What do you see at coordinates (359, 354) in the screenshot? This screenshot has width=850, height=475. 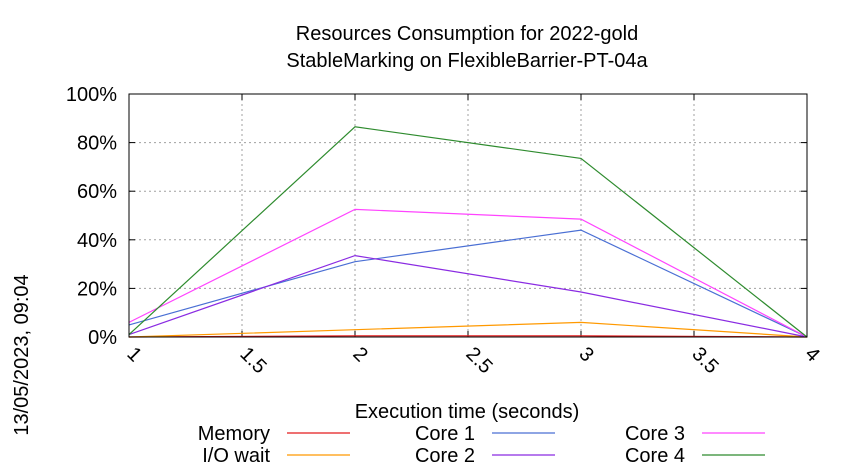 I see `x-tick-label: 2` at bounding box center [359, 354].